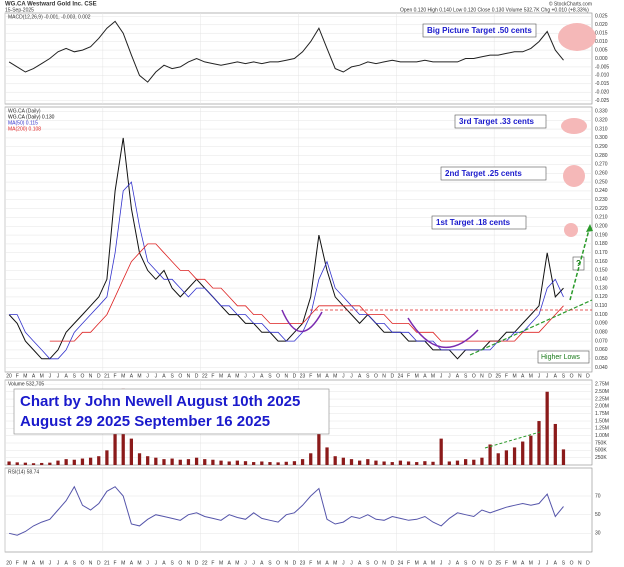  What do you see at coordinates (598, 515) in the screenshot?
I see `y-tick-label: 50` at bounding box center [598, 515].